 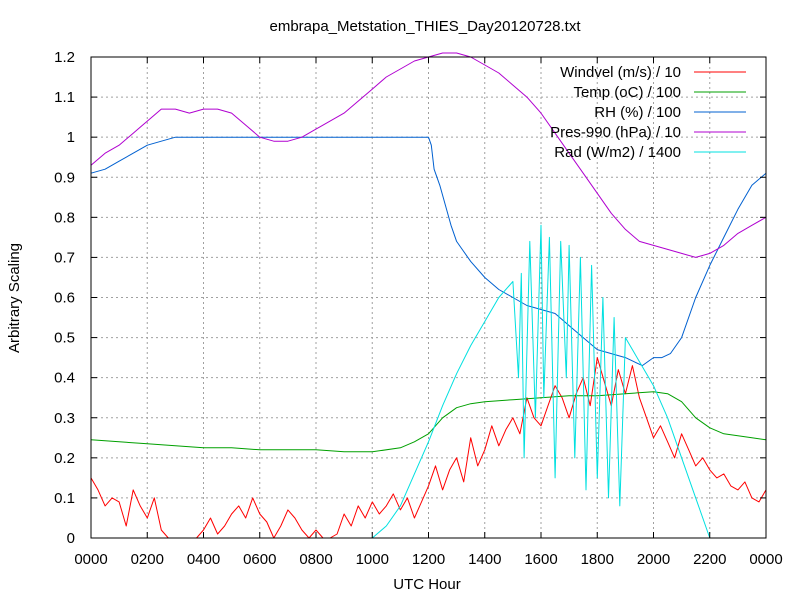 What do you see at coordinates (427, 584) in the screenshot?
I see `x-axis-label: UTC Hour` at bounding box center [427, 584].